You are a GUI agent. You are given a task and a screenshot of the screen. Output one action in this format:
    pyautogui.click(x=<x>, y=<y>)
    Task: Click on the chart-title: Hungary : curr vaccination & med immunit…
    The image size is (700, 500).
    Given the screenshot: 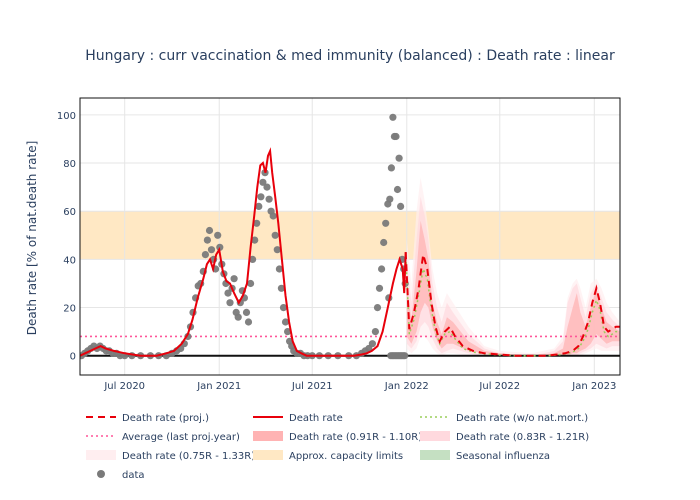 What is the action you would take?
    pyautogui.click(x=350, y=56)
    